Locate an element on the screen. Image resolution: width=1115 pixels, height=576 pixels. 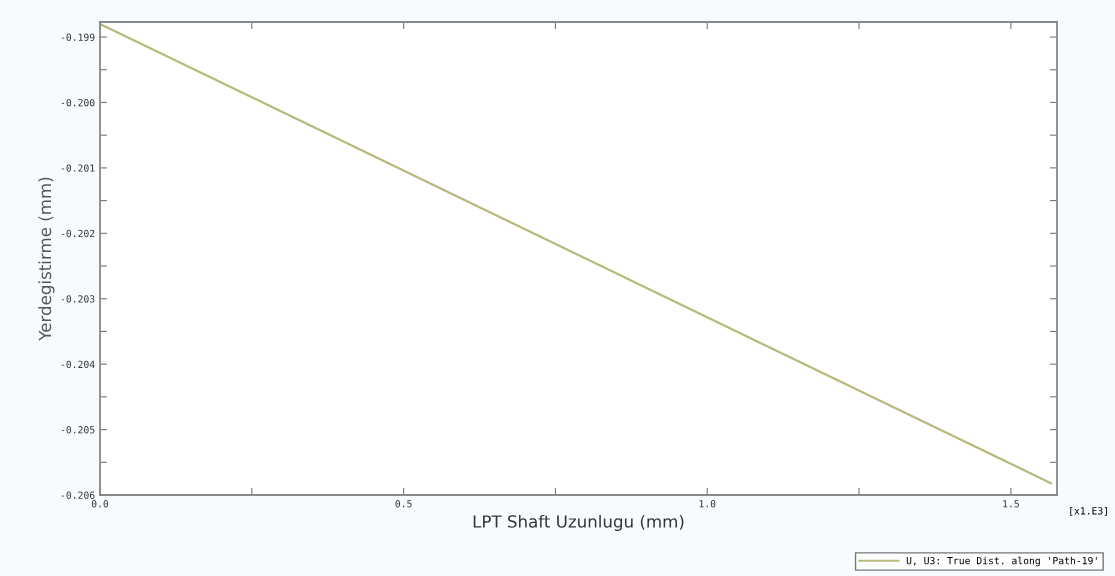
y-tick-label: -0.199 is located at coordinates (78, 37).